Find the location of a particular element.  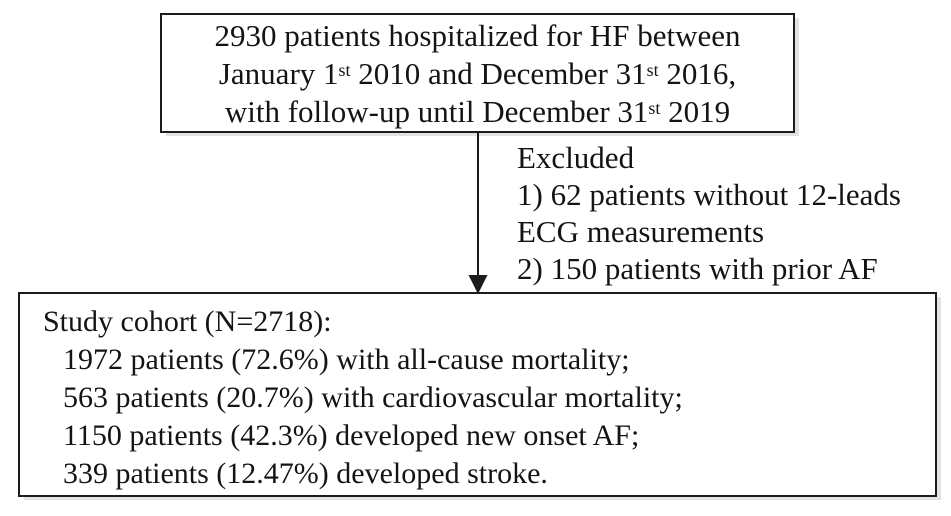

cohort-line: 339 patients (12.47%) developed stroke. is located at coordinates (305, 473).